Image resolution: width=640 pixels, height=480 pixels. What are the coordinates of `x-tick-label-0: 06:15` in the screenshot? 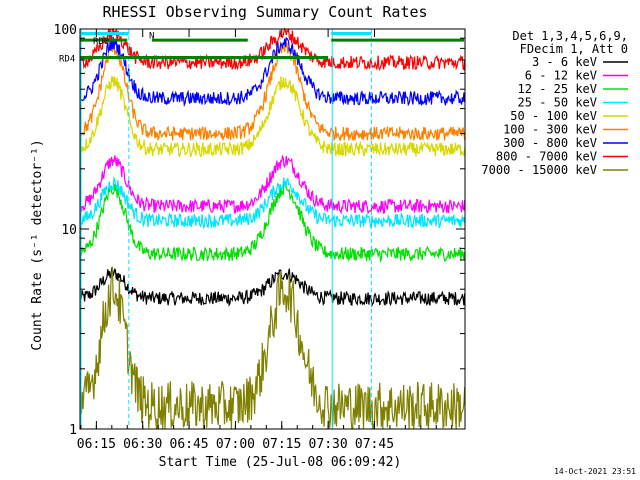 It's located at (96, 444).